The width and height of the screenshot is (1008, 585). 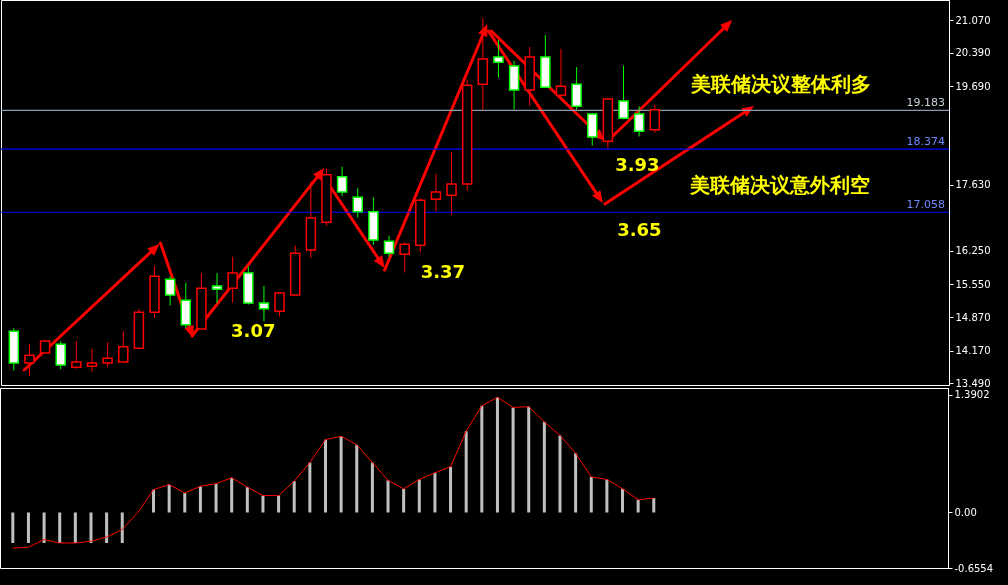 What do you see at coordinates (779, 185) in the screenshot?
I see `annotation: 美联储决议意外利空` at bounding box center [779, 185].